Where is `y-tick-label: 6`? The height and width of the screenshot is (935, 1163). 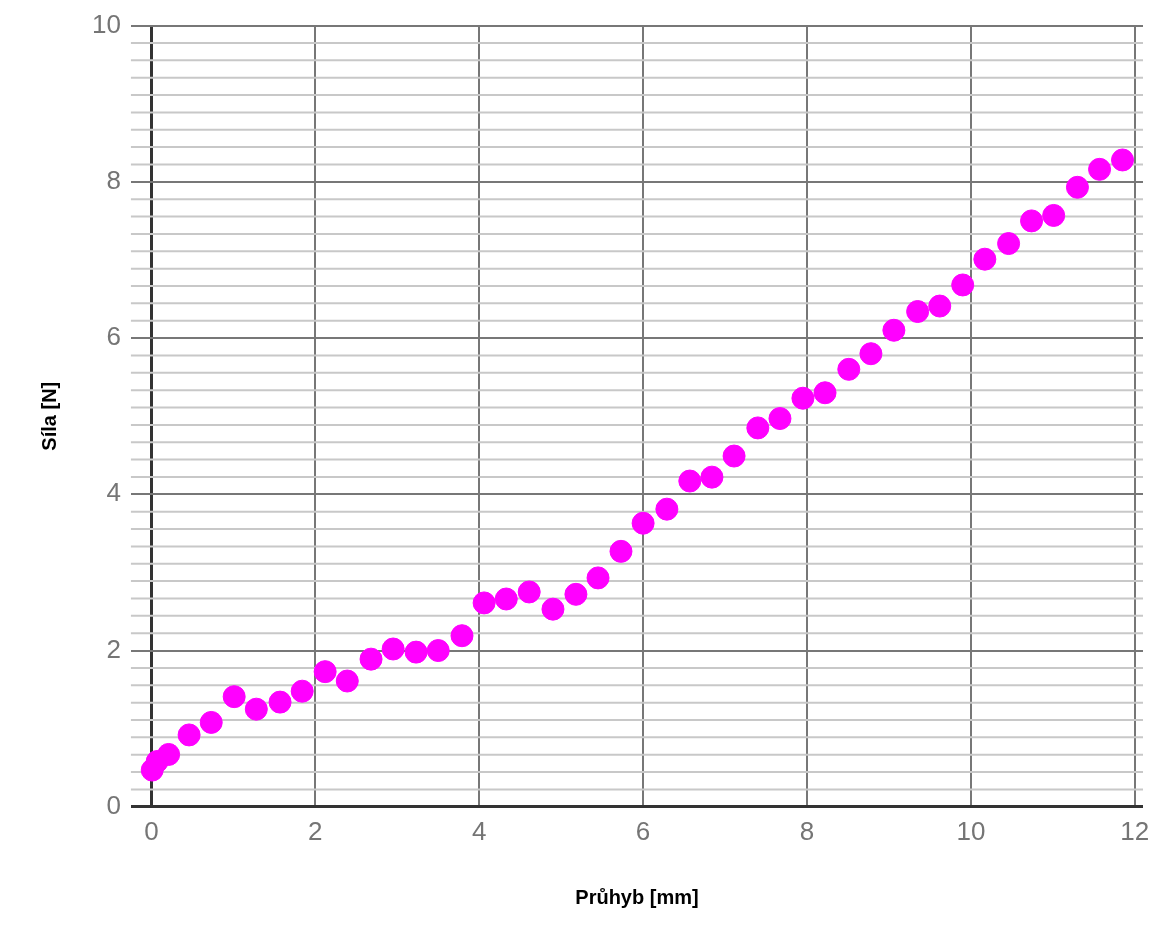
y-tick-label: 6 is located at coordinates (113, 336).